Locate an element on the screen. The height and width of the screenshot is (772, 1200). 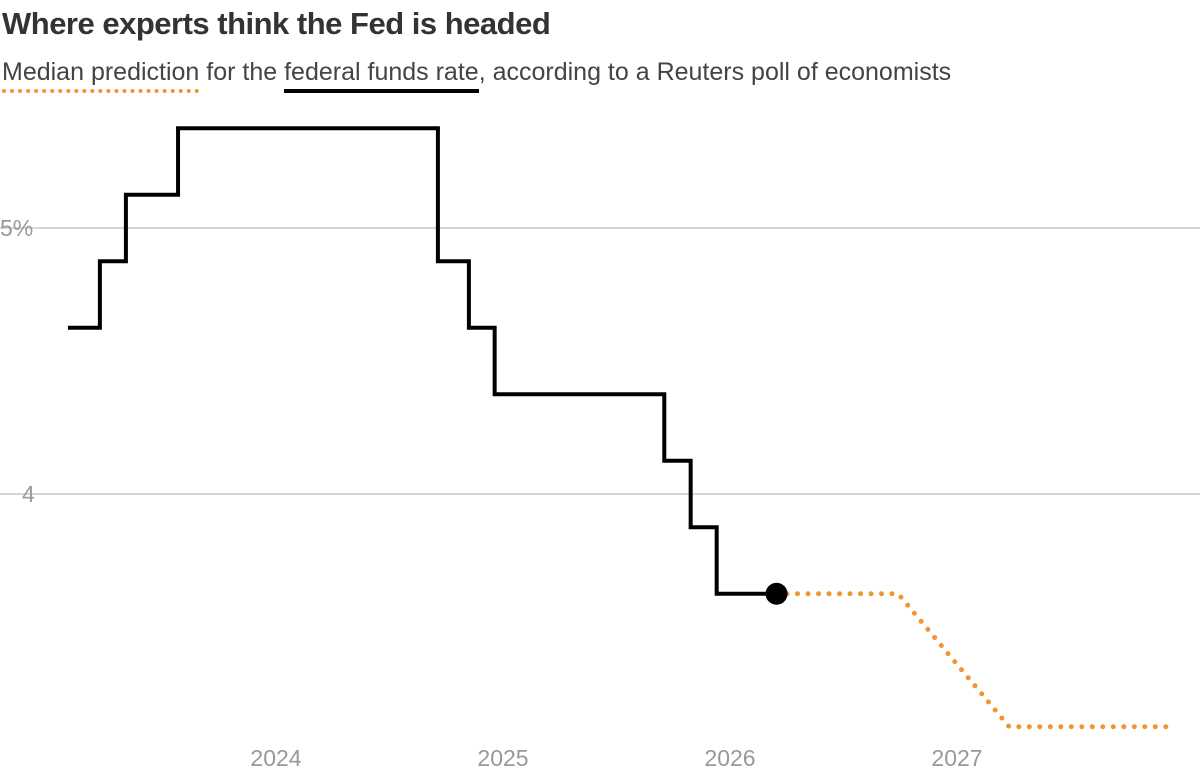
y-tick-label: 4 is located at coordinates (28, 494).